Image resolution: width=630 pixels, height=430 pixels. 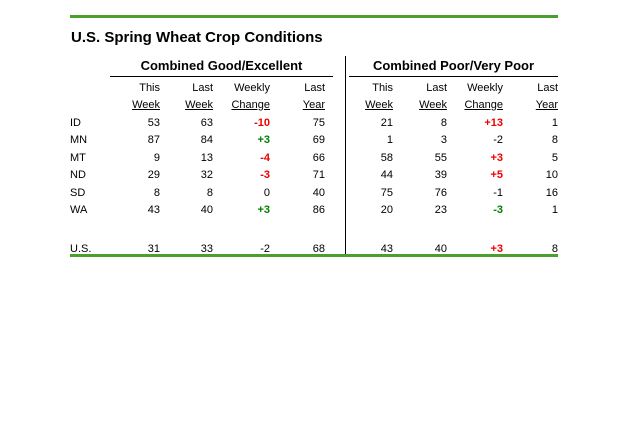 I want to click on value-cell: 13, so click(x=206, y=157).